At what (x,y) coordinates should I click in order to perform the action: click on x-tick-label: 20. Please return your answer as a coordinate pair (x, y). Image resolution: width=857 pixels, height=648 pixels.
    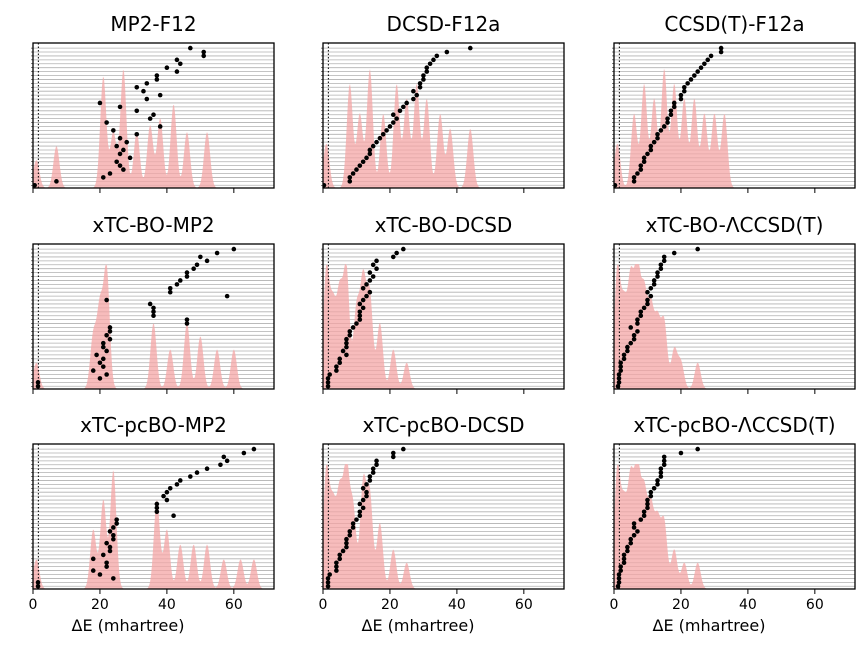
    Looking at the image, I should click on (681, 605).